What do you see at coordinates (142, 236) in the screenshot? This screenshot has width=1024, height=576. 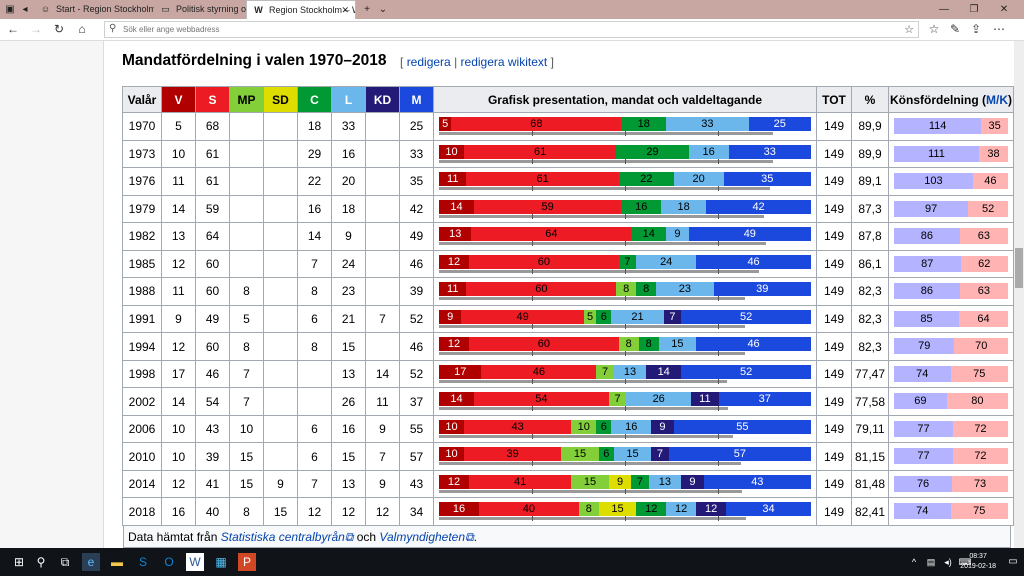 I see `year-cell: 1982` at bounding box center [142, 236].